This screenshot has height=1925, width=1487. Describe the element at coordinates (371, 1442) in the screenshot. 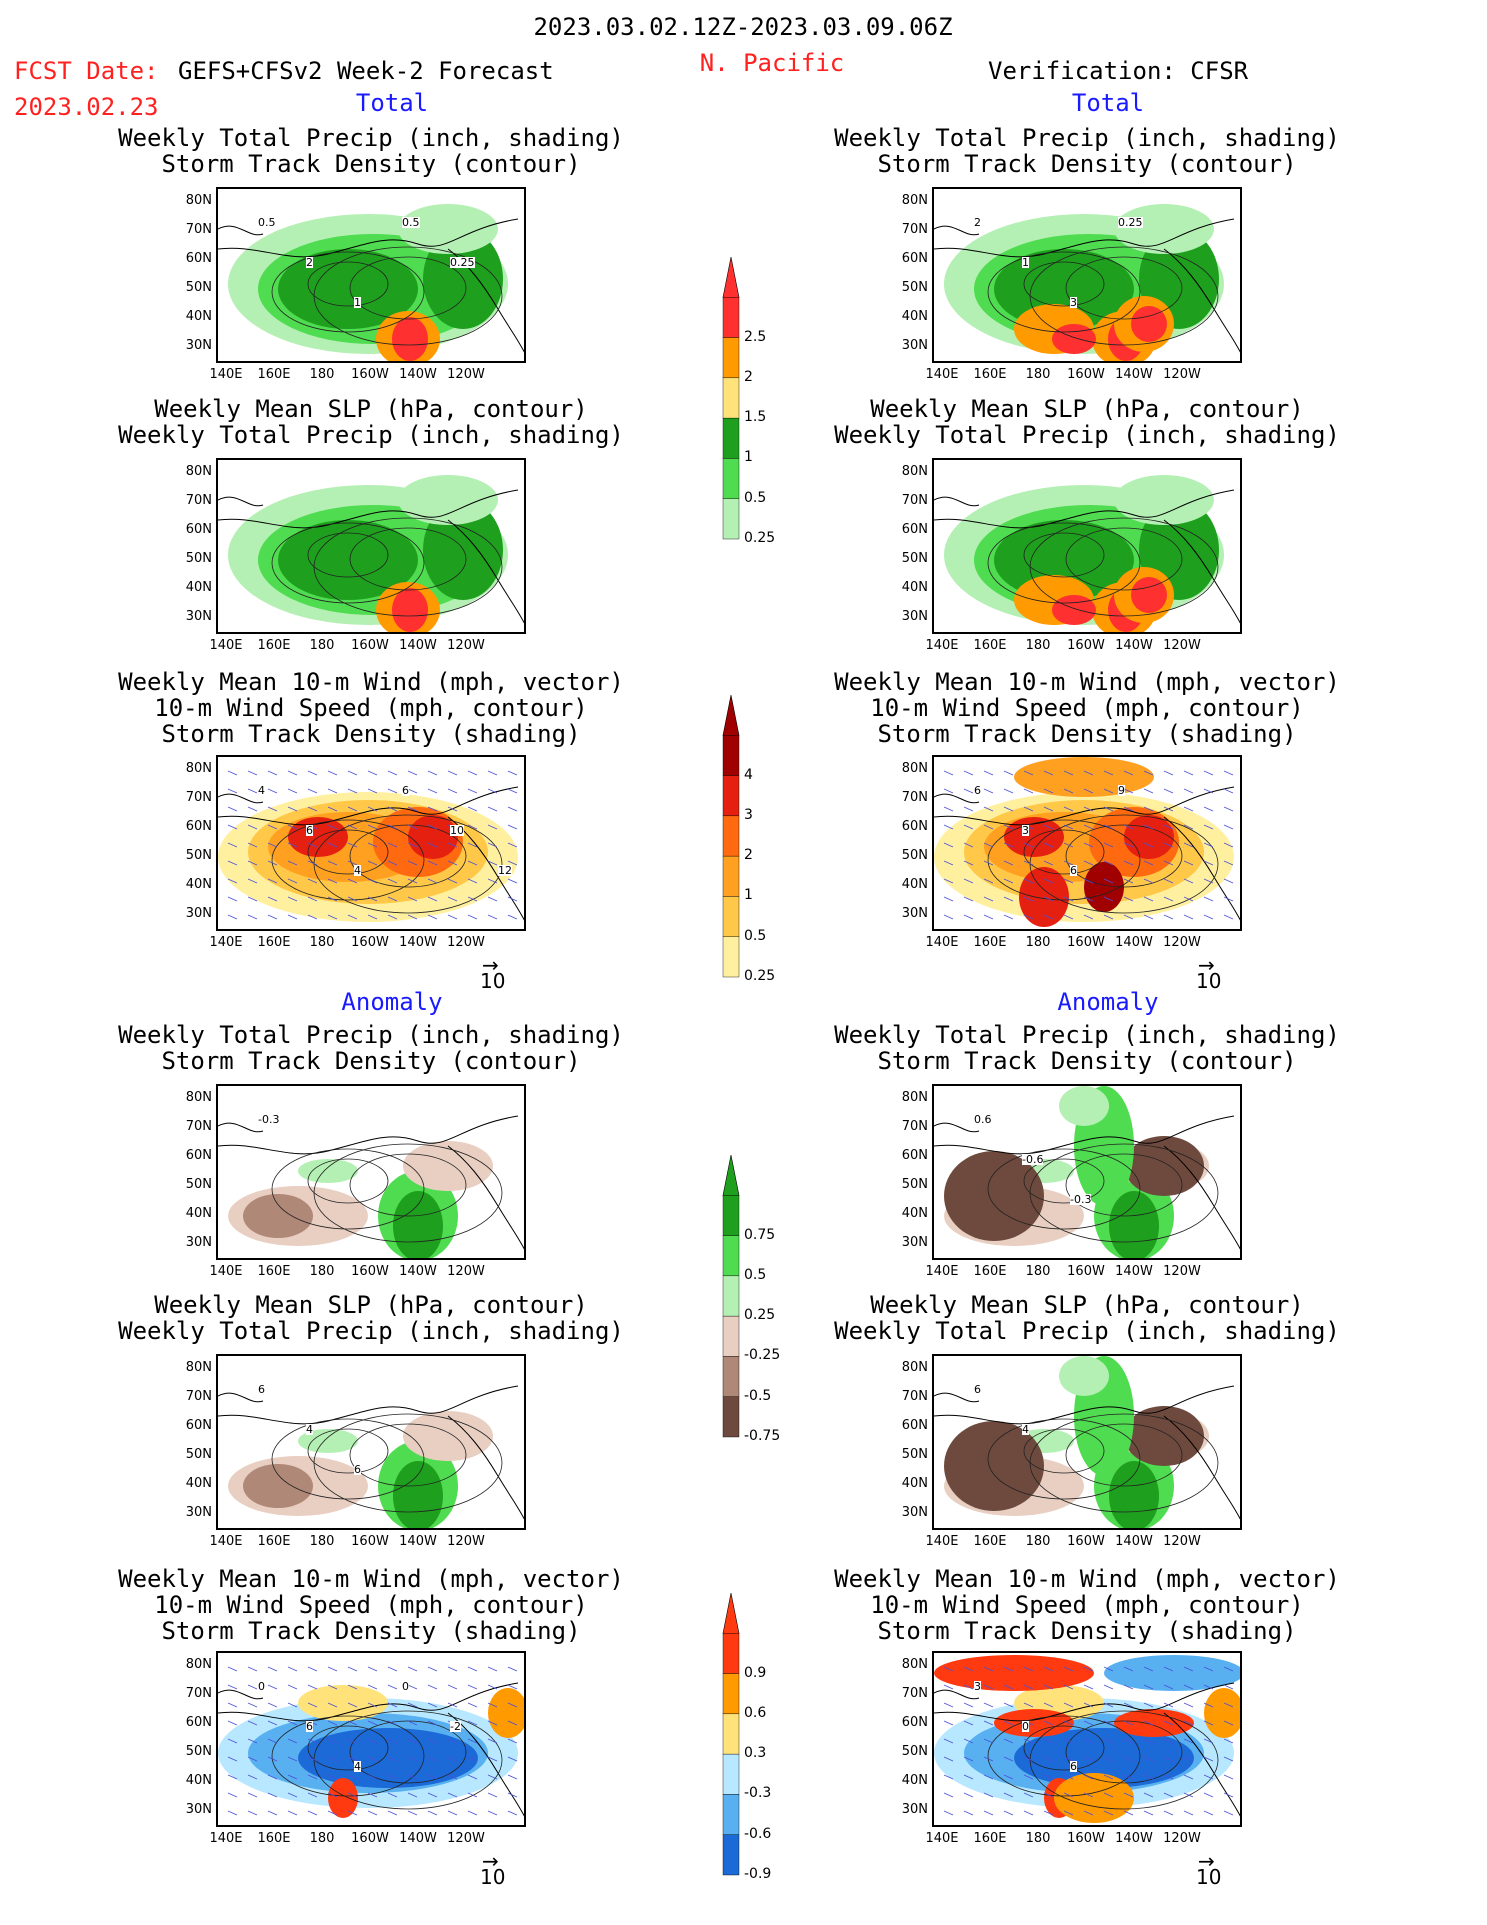

I see `map-panel: 6 4 6` at that location.